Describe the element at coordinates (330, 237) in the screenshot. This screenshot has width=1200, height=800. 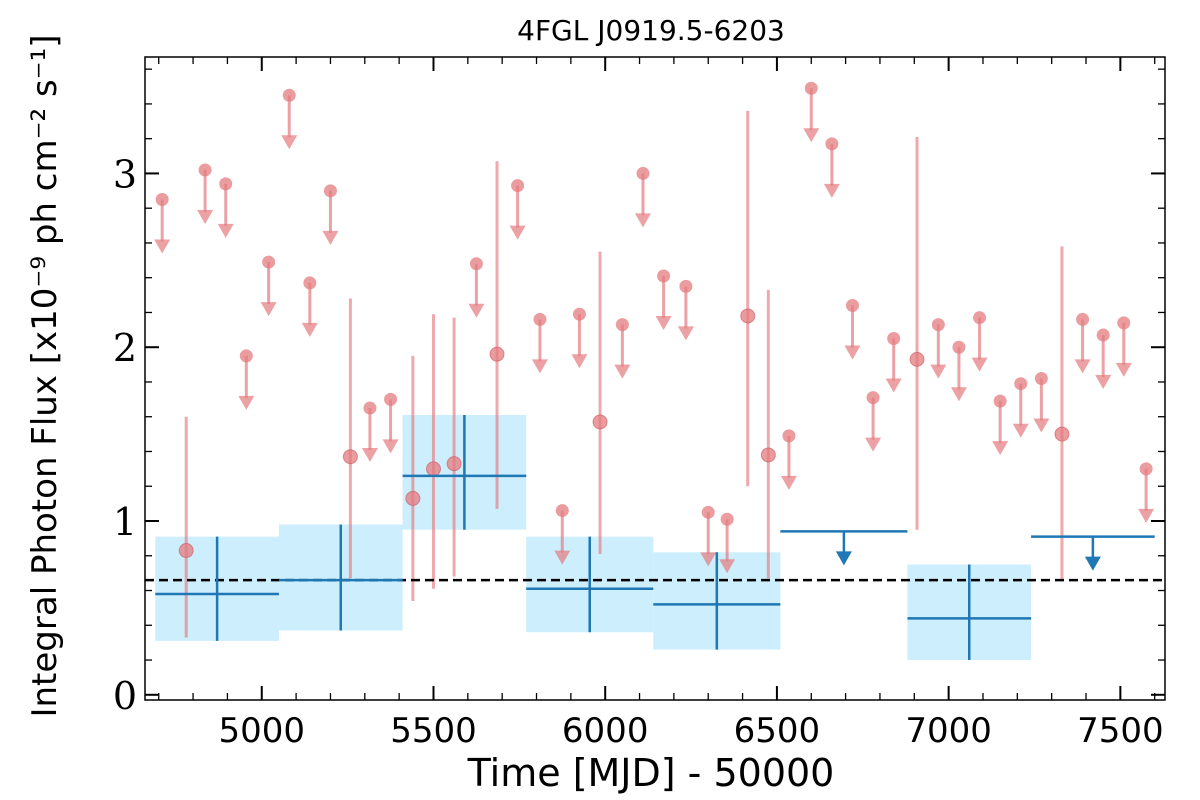
I see `upper-limit-arrow-7-head` at that location.